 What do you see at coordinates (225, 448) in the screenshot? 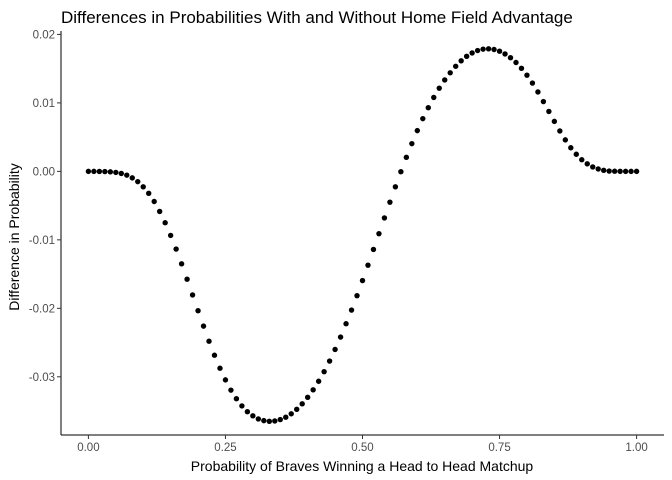
I see `x-tick-label: 0.25` at bounding box center [225, 448].